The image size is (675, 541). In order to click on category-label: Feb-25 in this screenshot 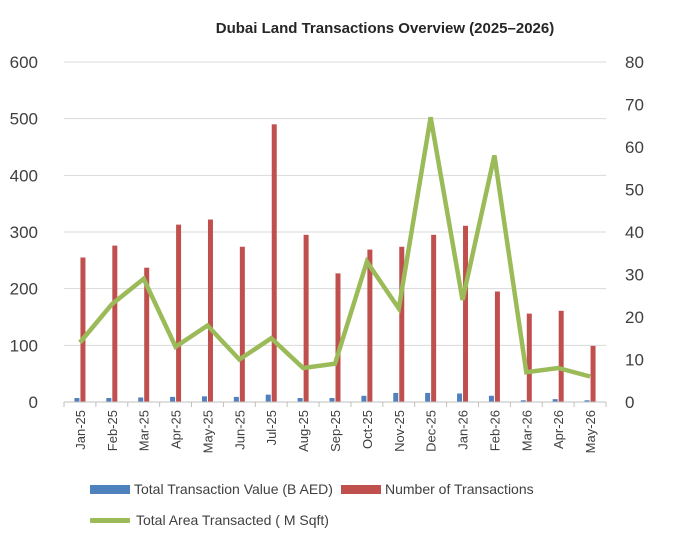, I will do `click(112, 430)`.